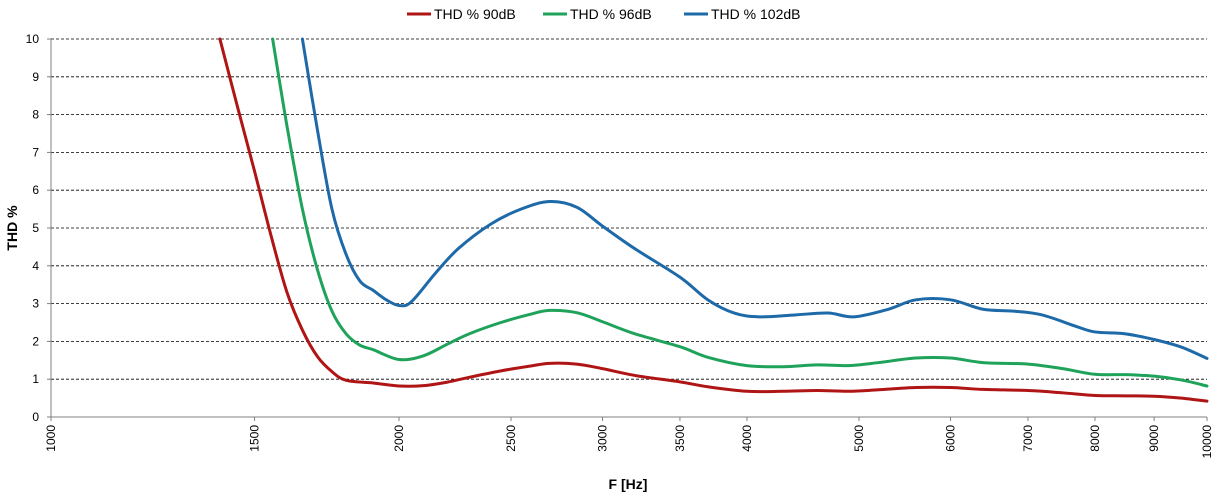  I want to click on y-tick-label-7: 7, so click(35, 152).